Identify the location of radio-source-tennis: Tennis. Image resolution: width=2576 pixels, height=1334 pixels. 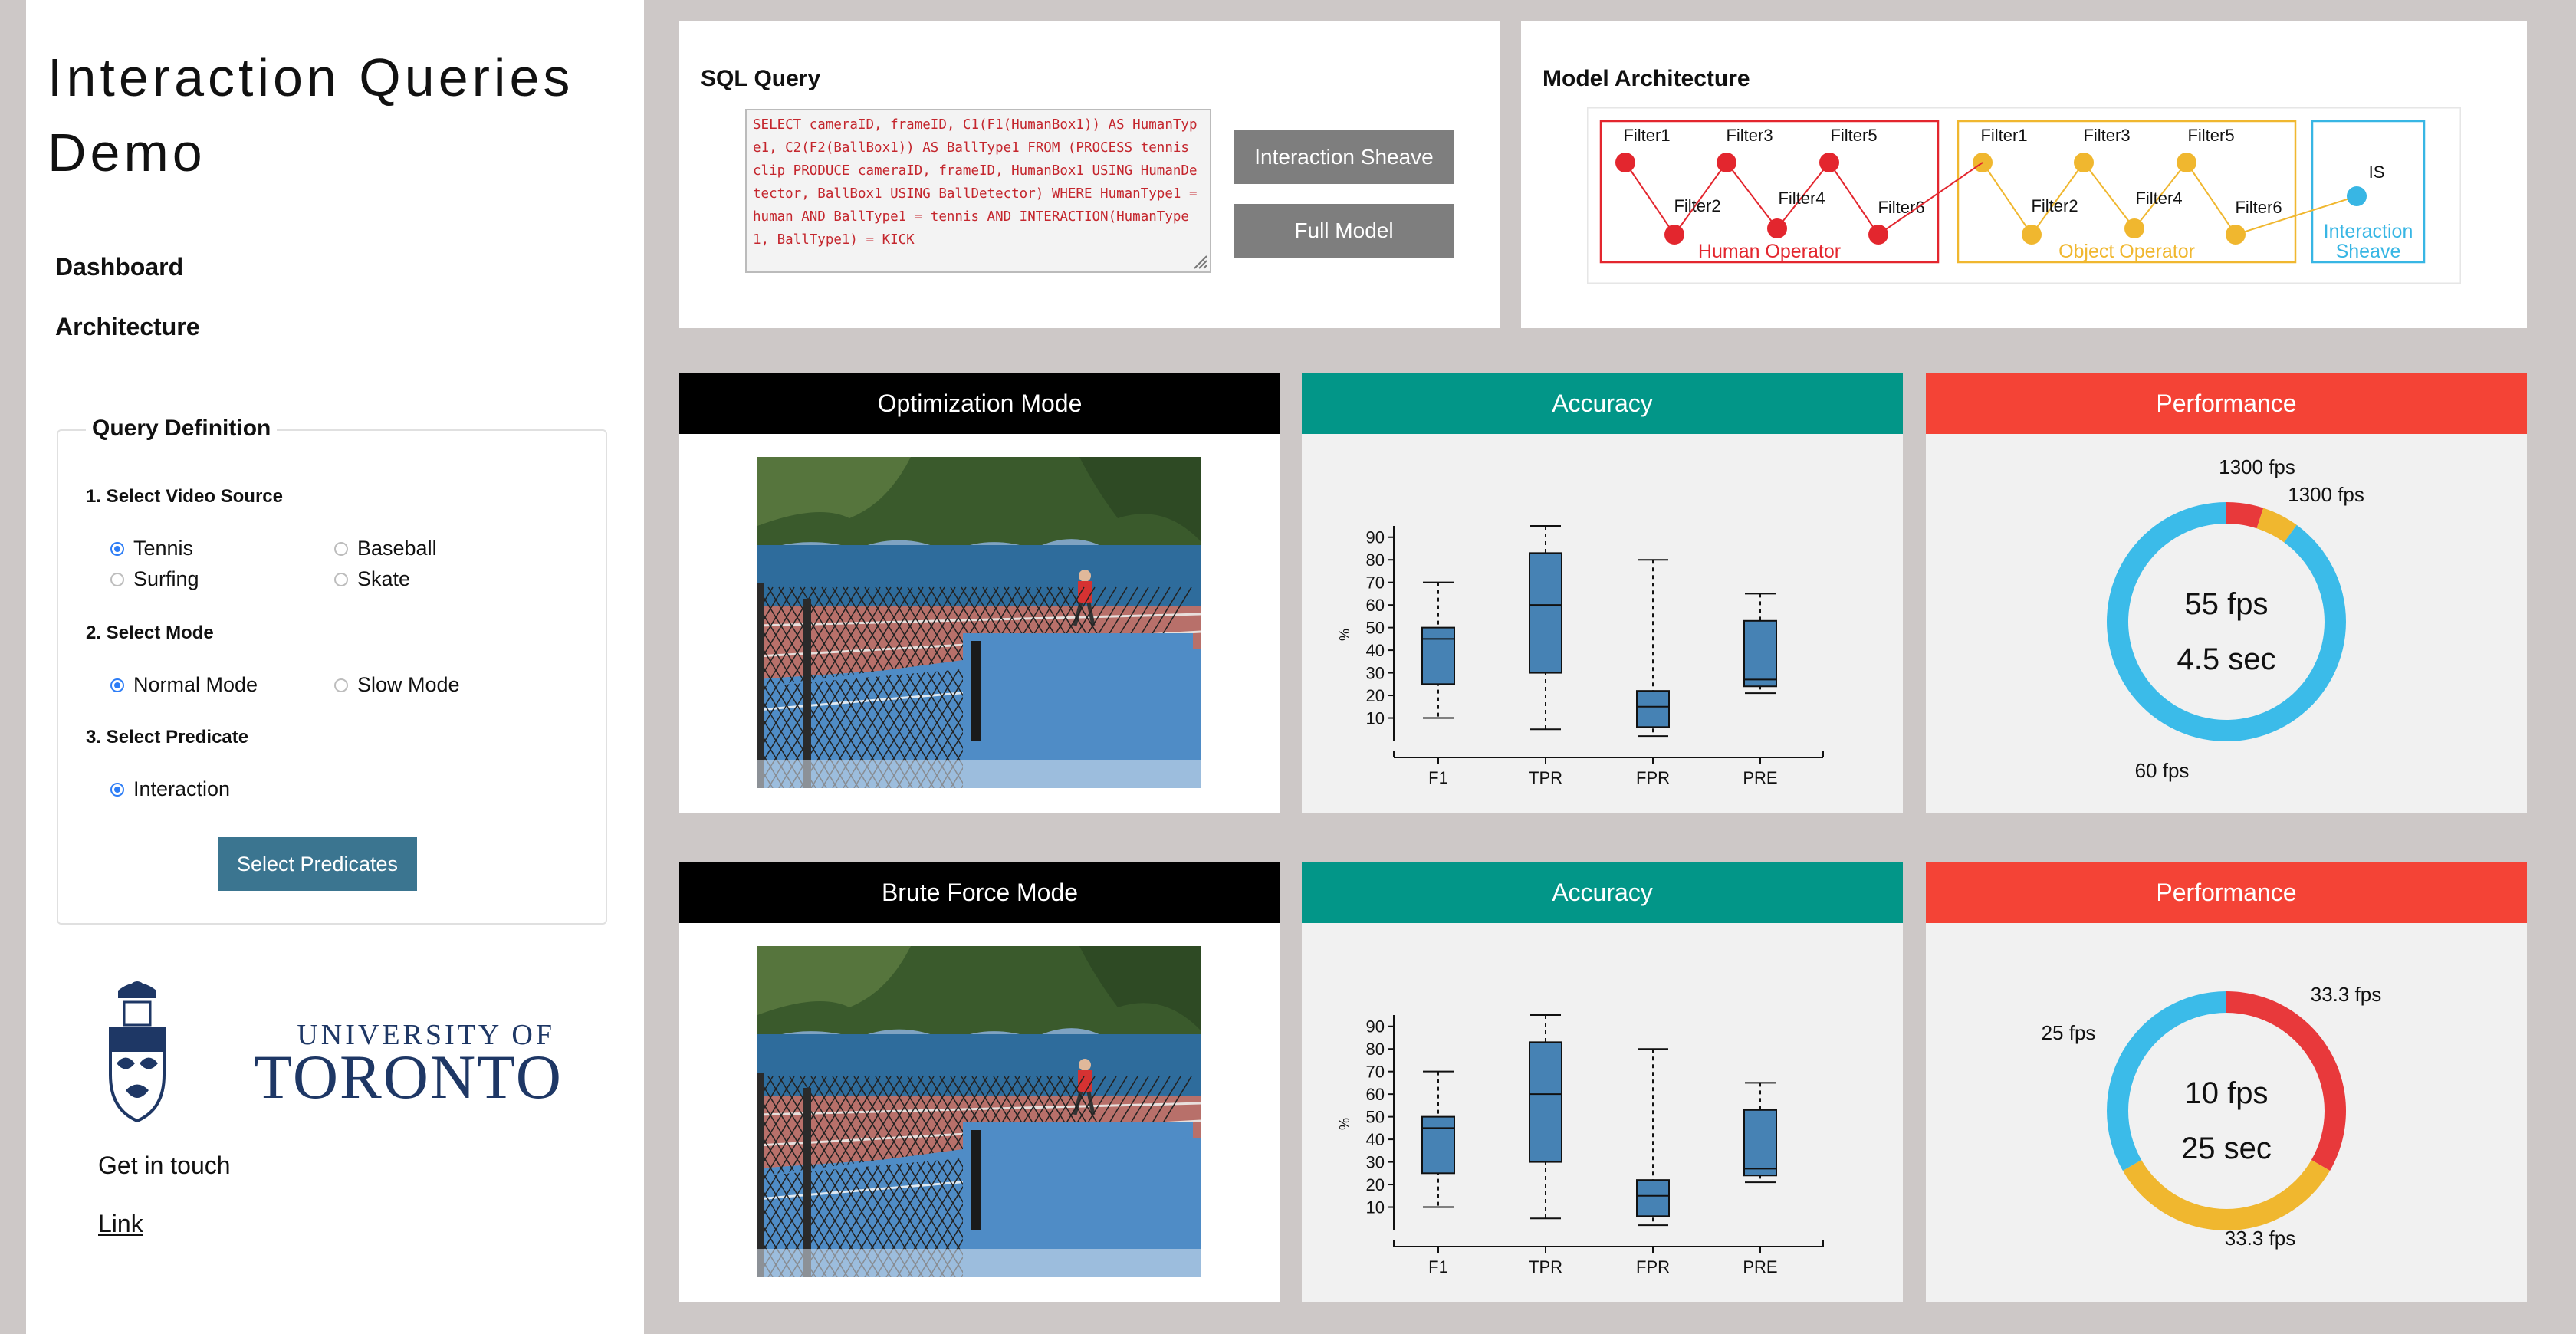
(151, 548).